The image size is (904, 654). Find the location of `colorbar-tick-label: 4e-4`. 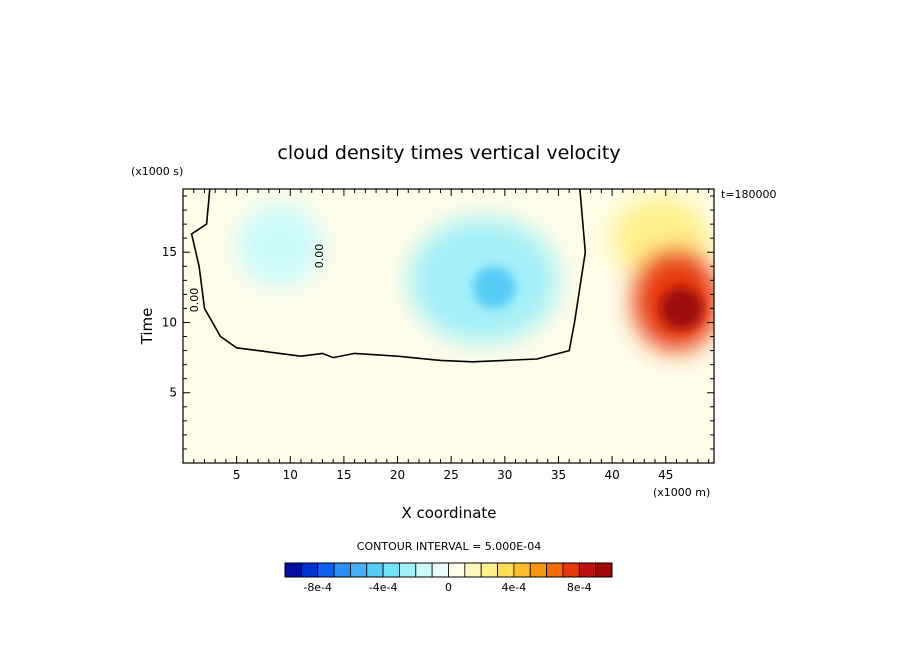

colorbar-tick-label: 4e-4 is located at coordinates (514, 587).